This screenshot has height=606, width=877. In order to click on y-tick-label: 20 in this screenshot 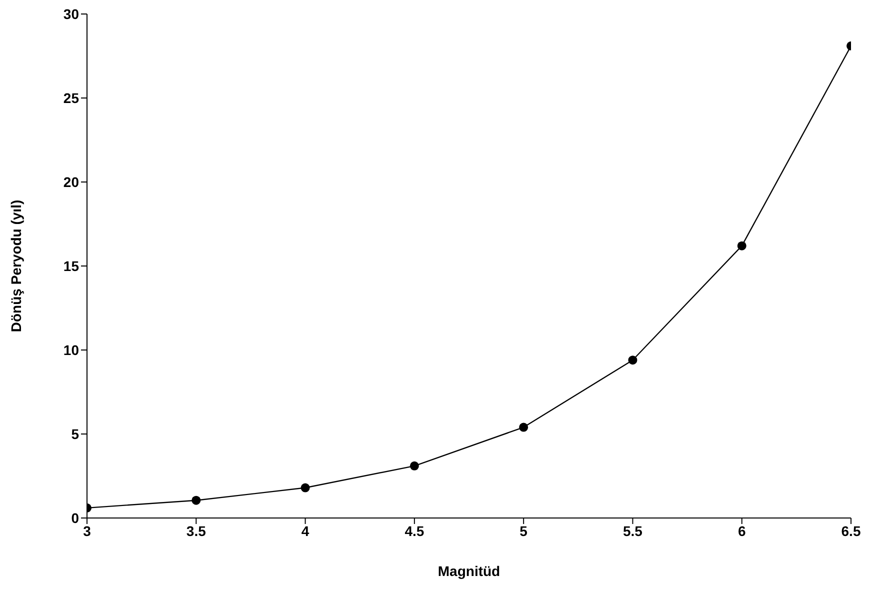, I will do `click(71, 182)`.